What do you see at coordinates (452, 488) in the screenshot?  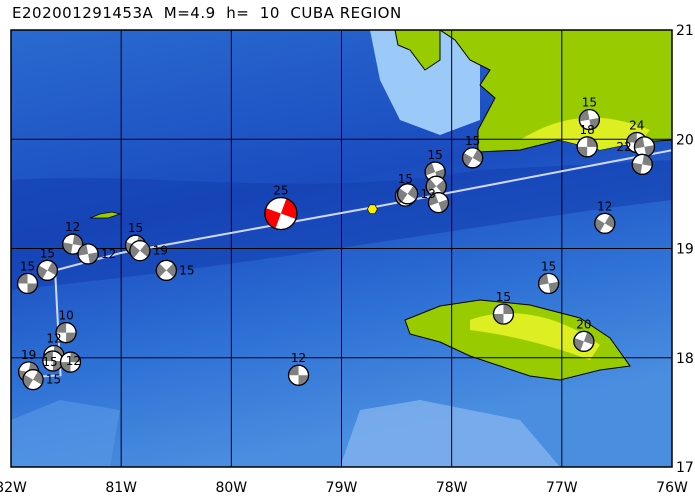 I see `lon-label: 78W` at bounding box center [452, 488].